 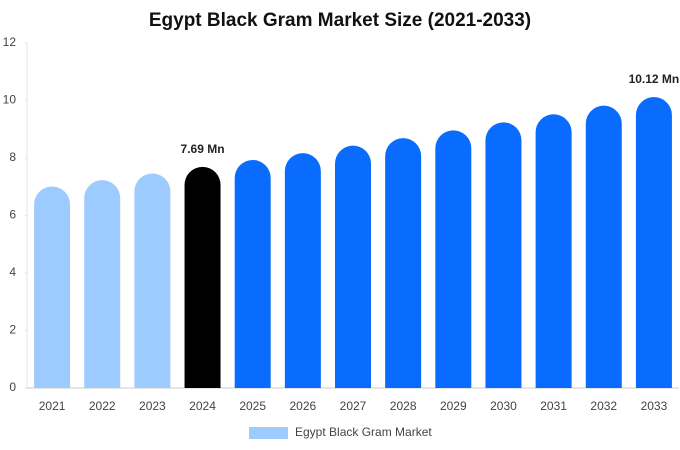 What do you see at coordinates (10, 42) in the screenshot?
I see `y-tick-label: 12` at bounding box center [10, 42].